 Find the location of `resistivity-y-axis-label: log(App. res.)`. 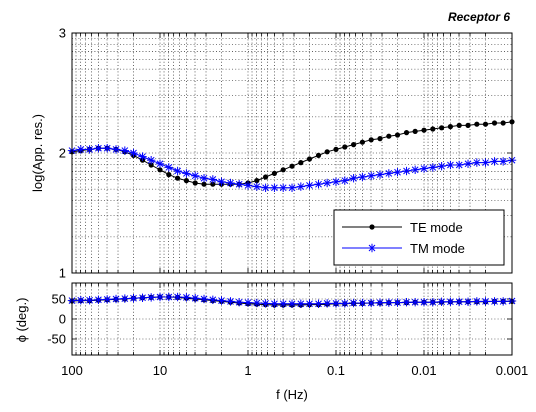

resistivity-y-axis-label: log(App. res.) is located at coordinates (37, 153).